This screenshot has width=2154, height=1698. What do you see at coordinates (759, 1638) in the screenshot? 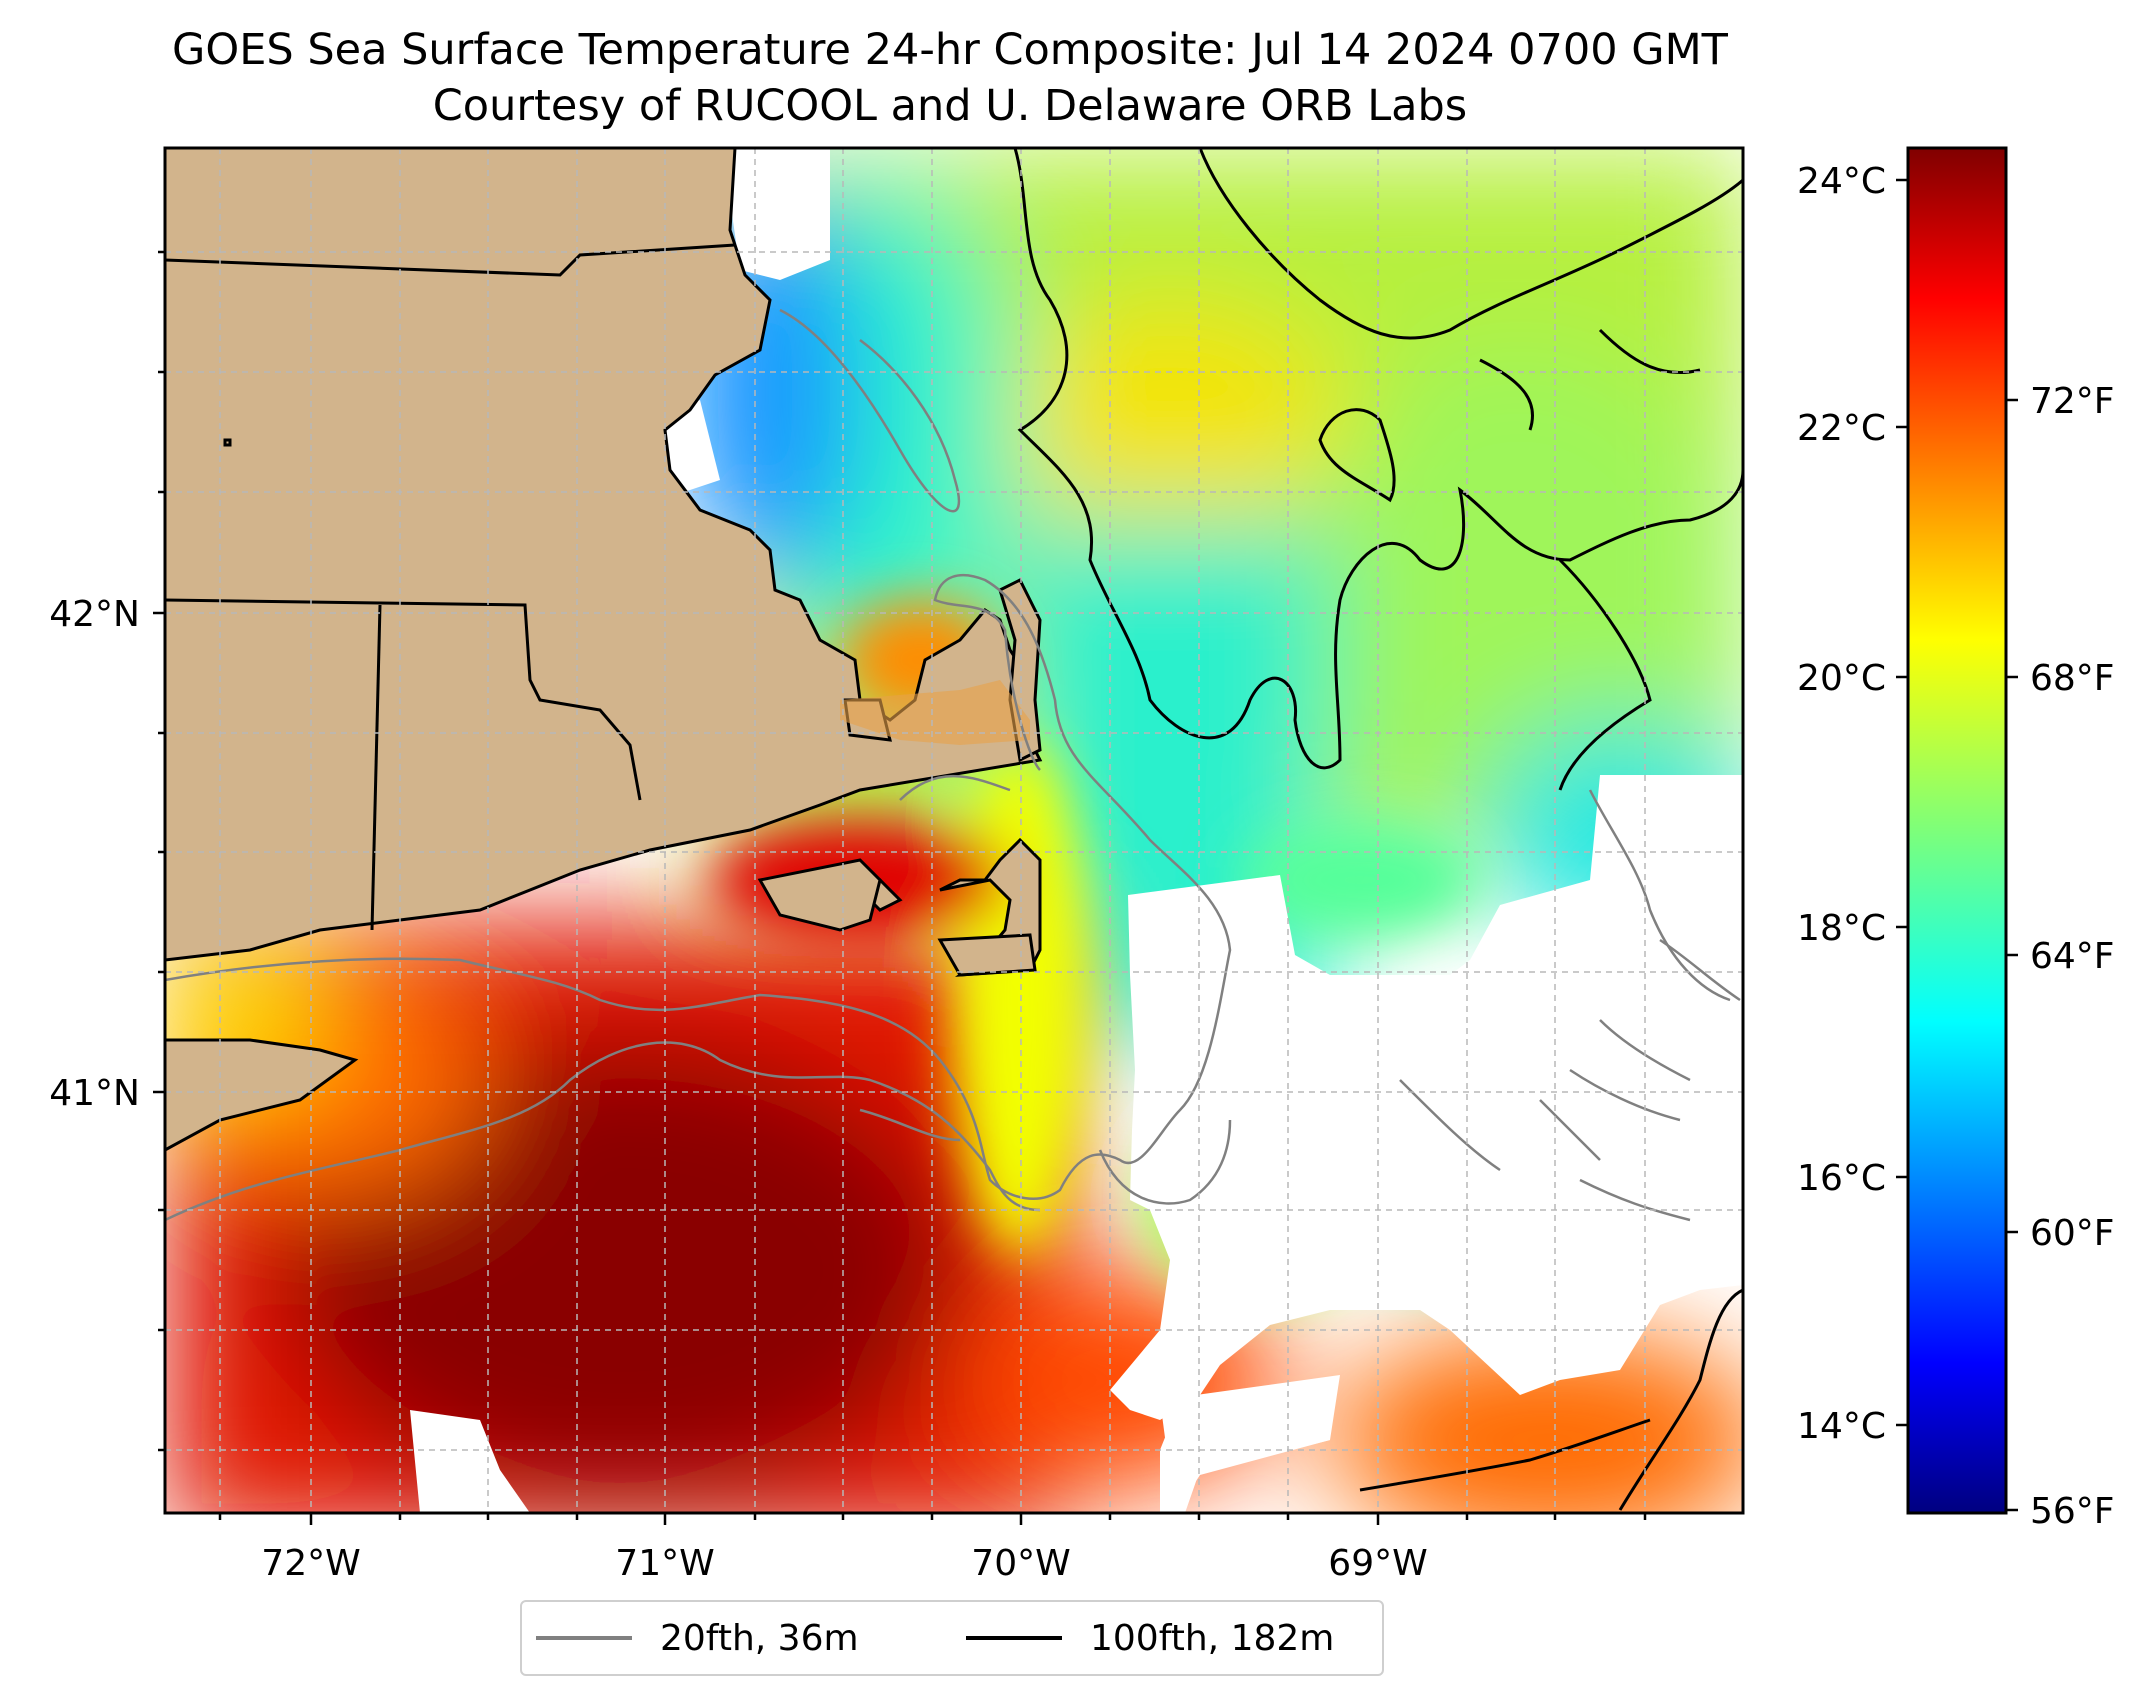
I see `legend-label: 20fth, 36m` at bounding box center [759, 1638].